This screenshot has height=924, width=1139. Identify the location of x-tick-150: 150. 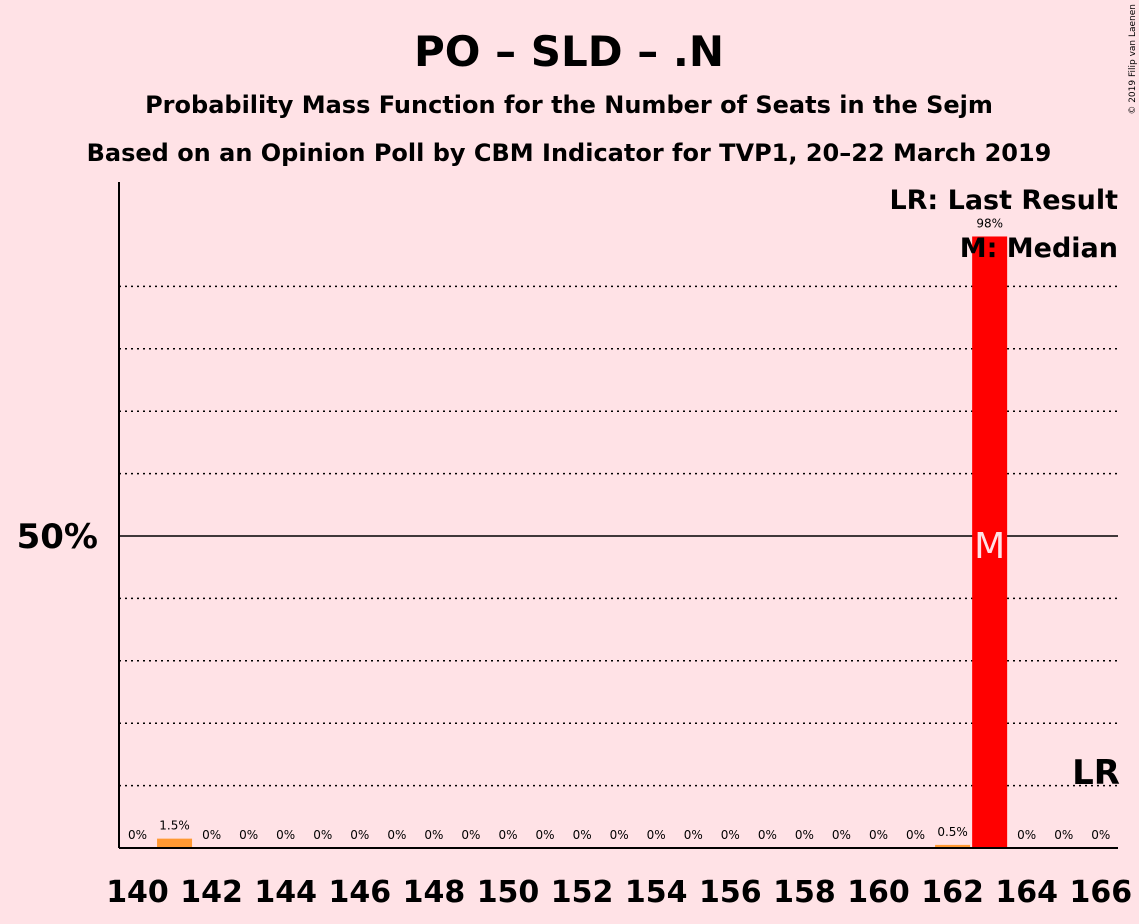
(508, 892).